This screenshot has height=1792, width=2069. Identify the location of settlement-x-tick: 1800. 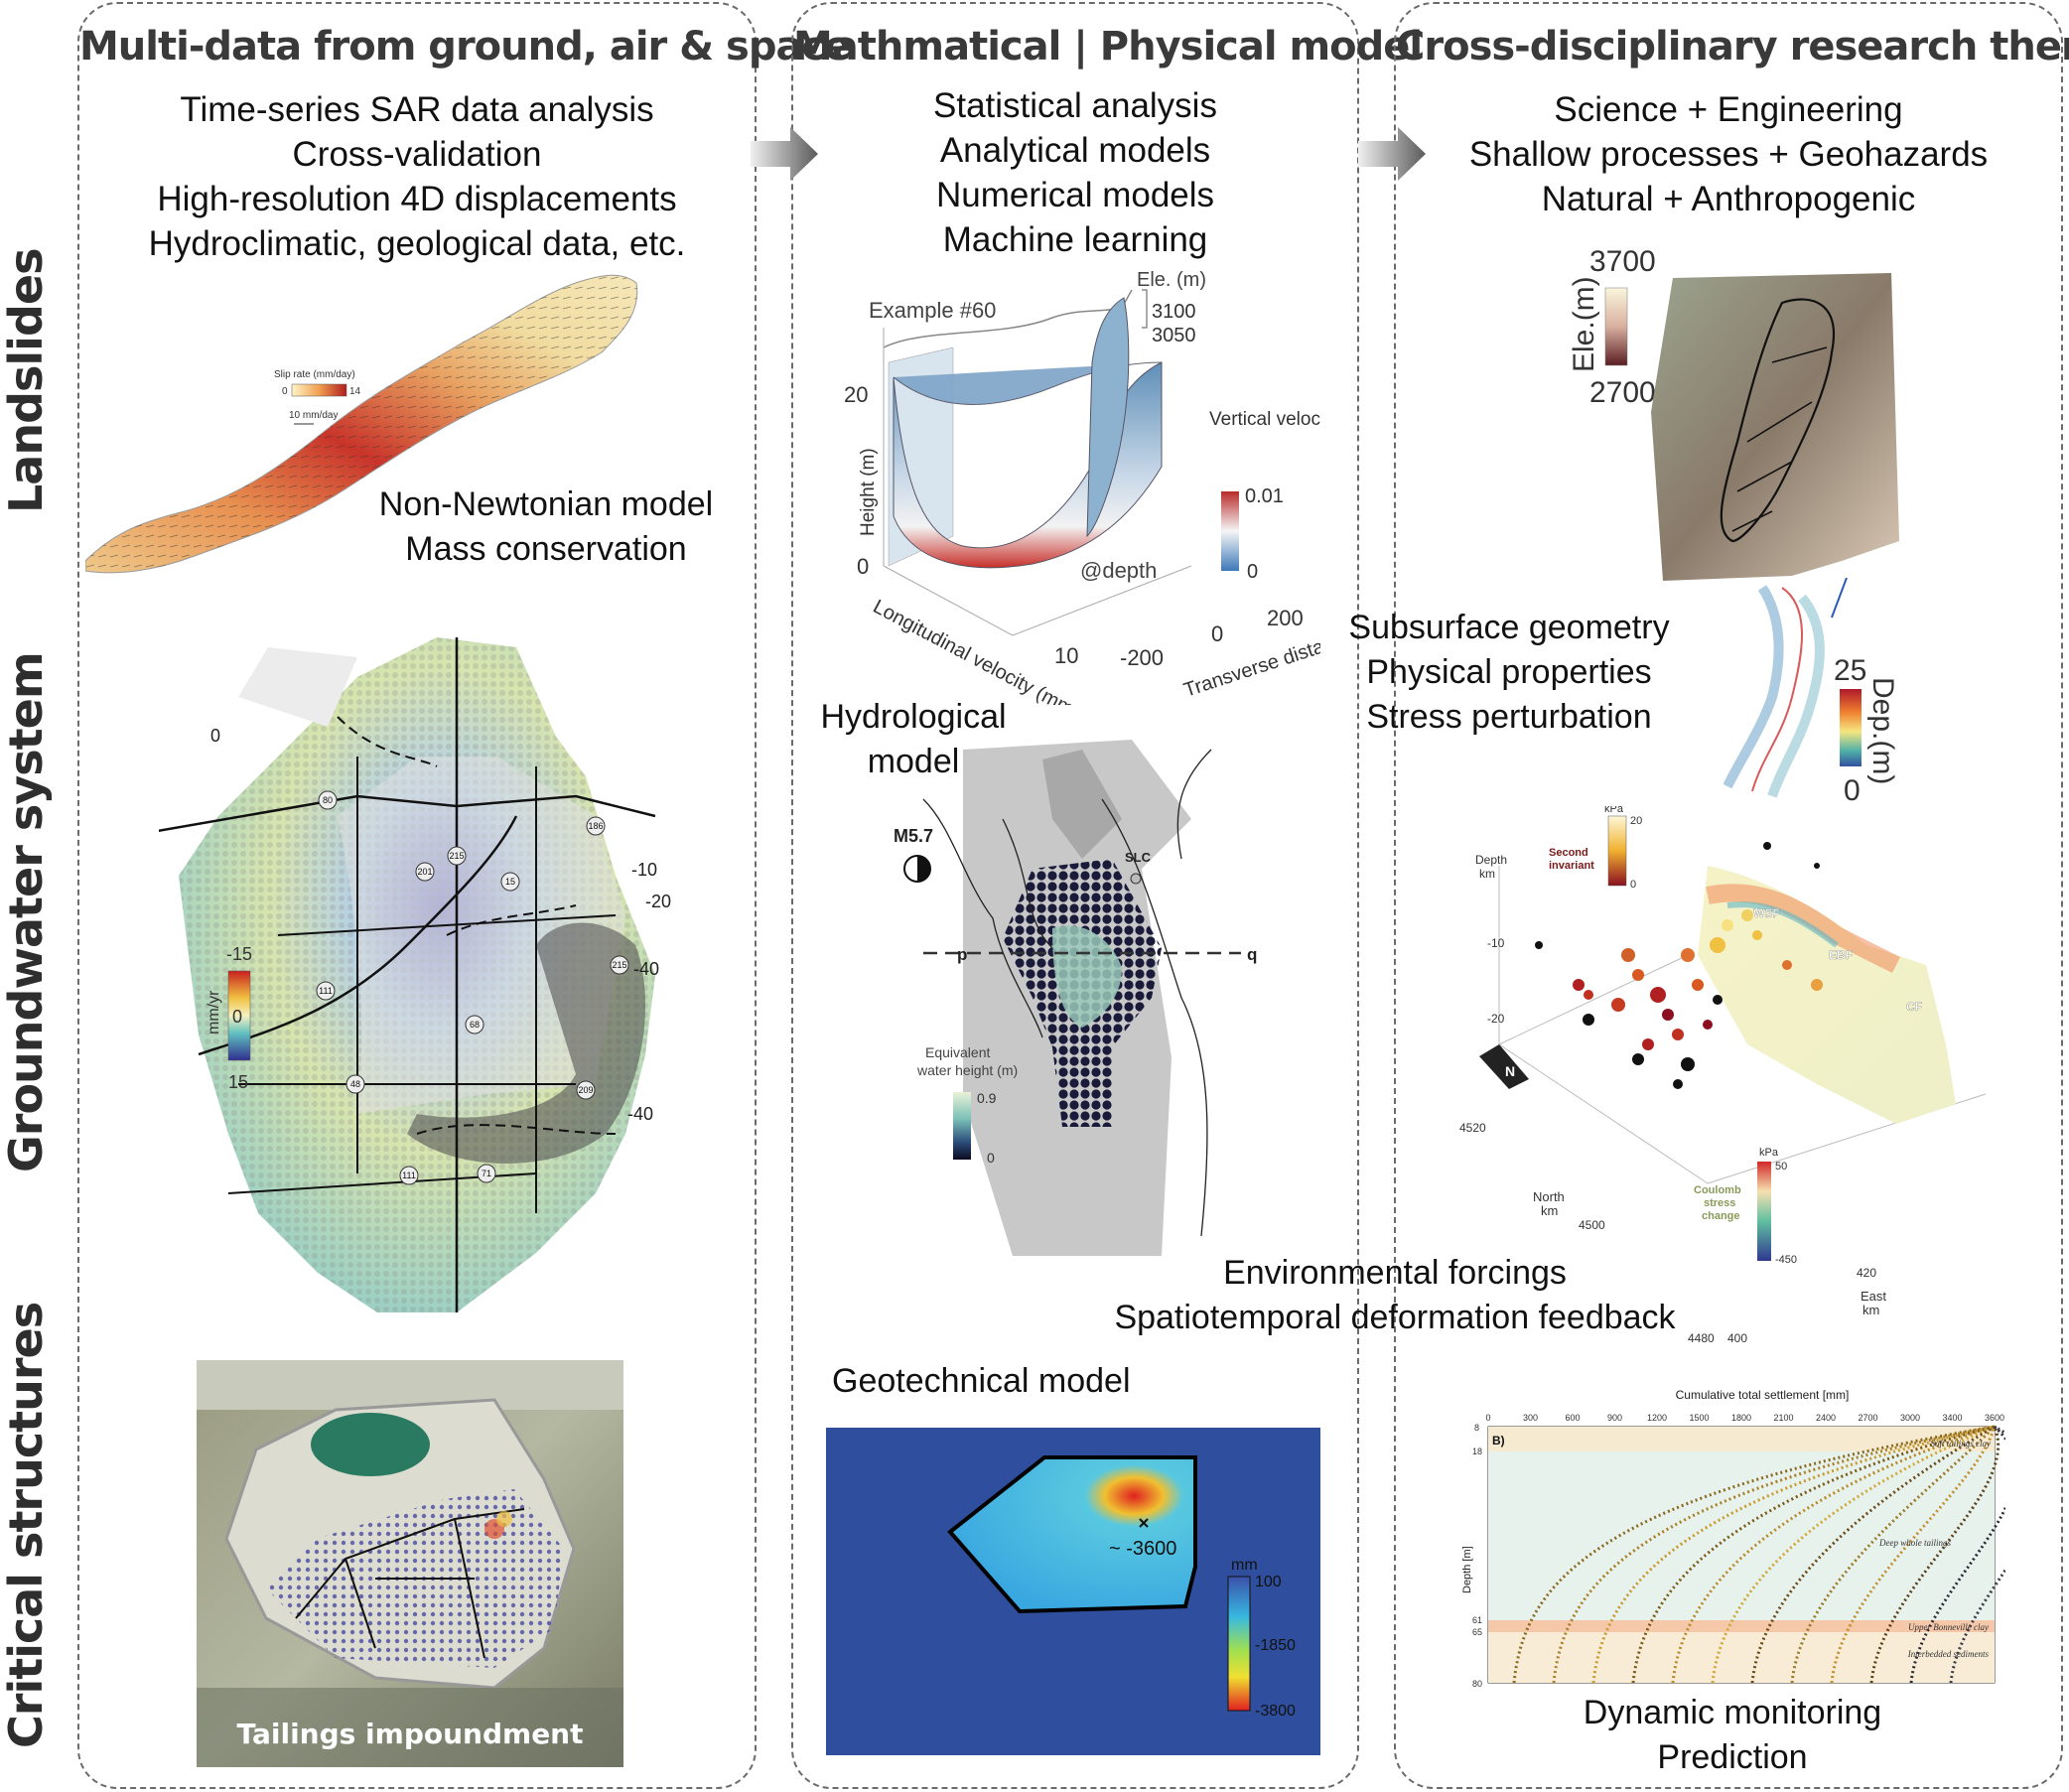
(1741, 1418).